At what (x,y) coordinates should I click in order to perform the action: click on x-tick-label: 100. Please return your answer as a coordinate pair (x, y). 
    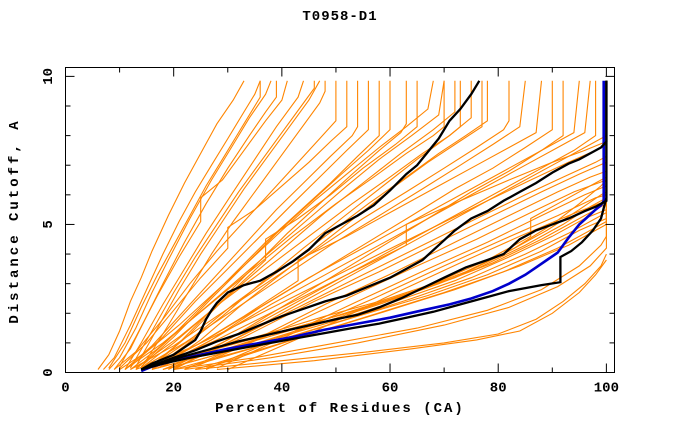
    Looking at the image, I should click on (606, 389).